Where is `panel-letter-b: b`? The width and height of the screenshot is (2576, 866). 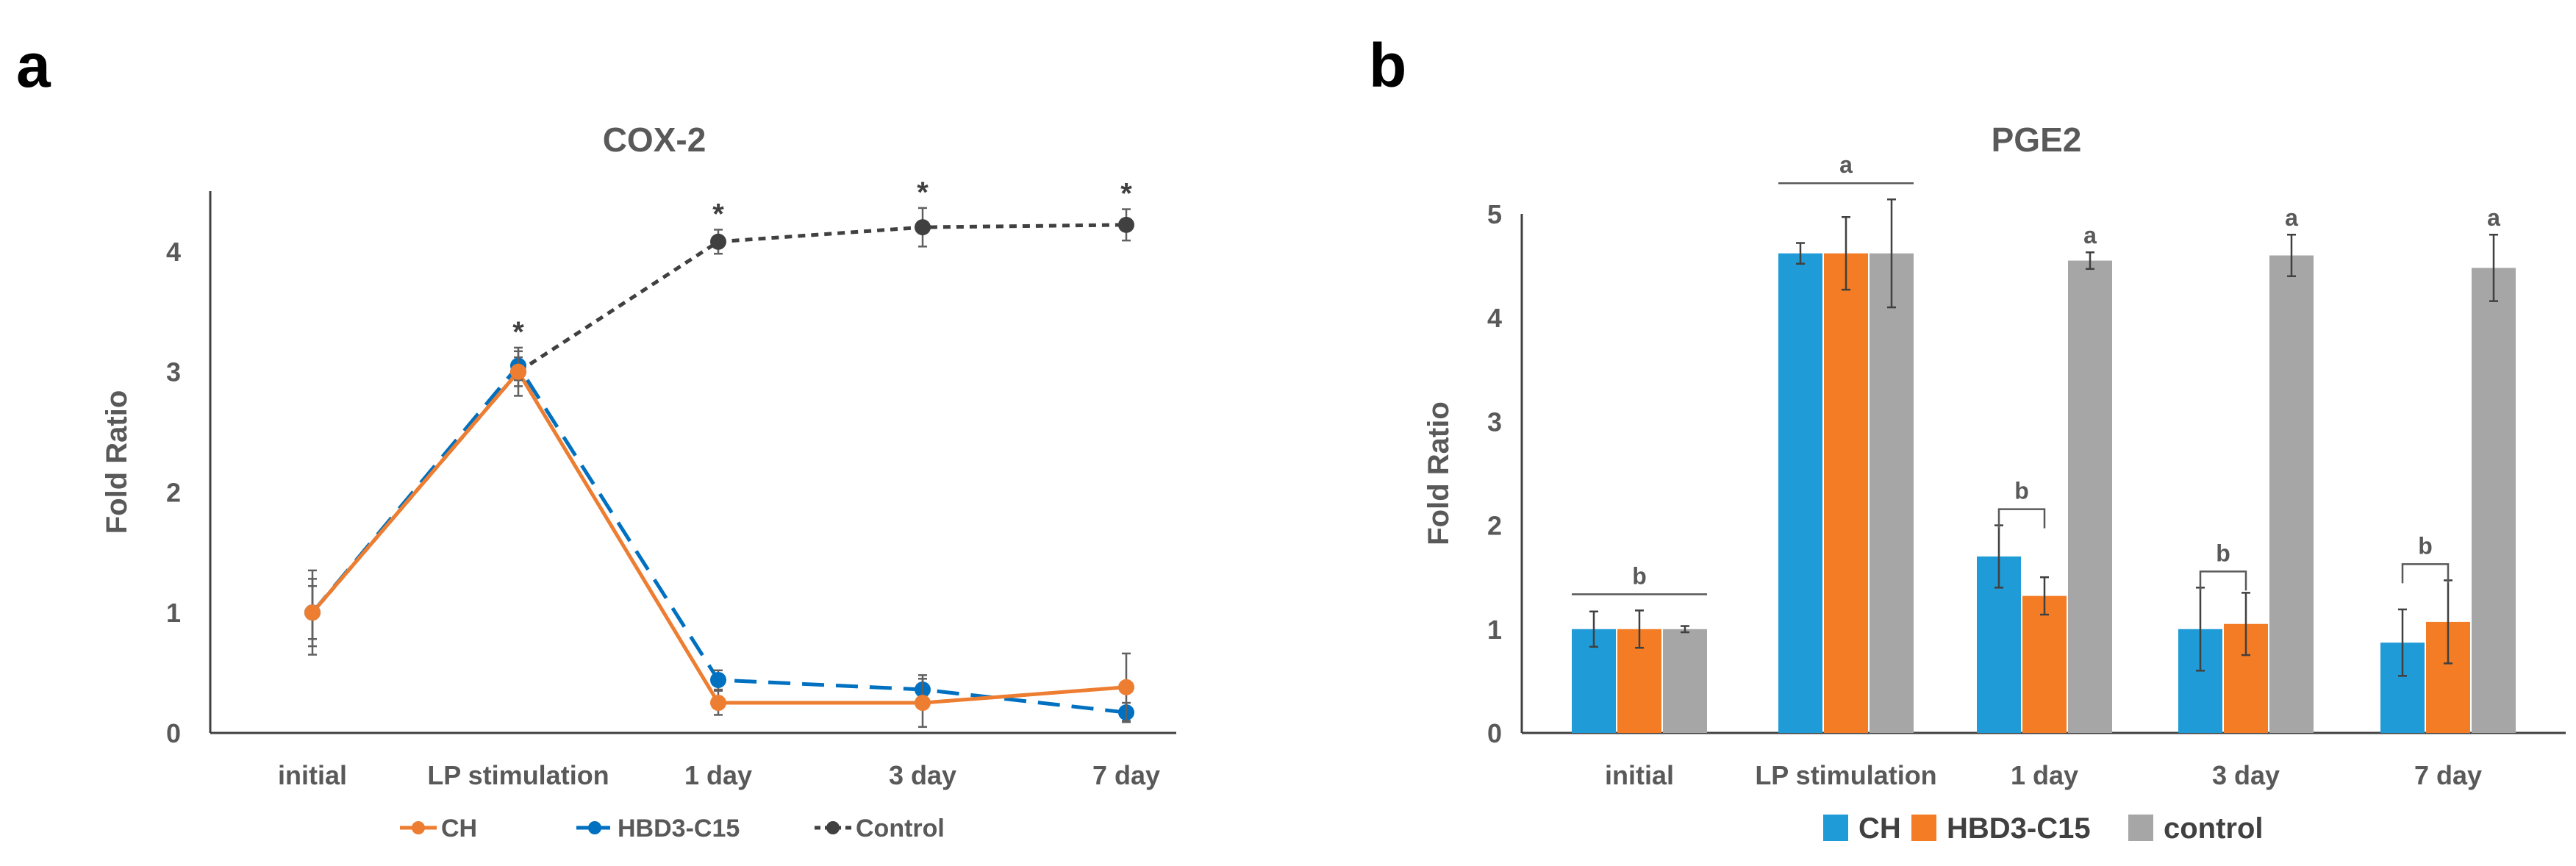
panel-letter-b: b is located at coordinates (1387, 66).